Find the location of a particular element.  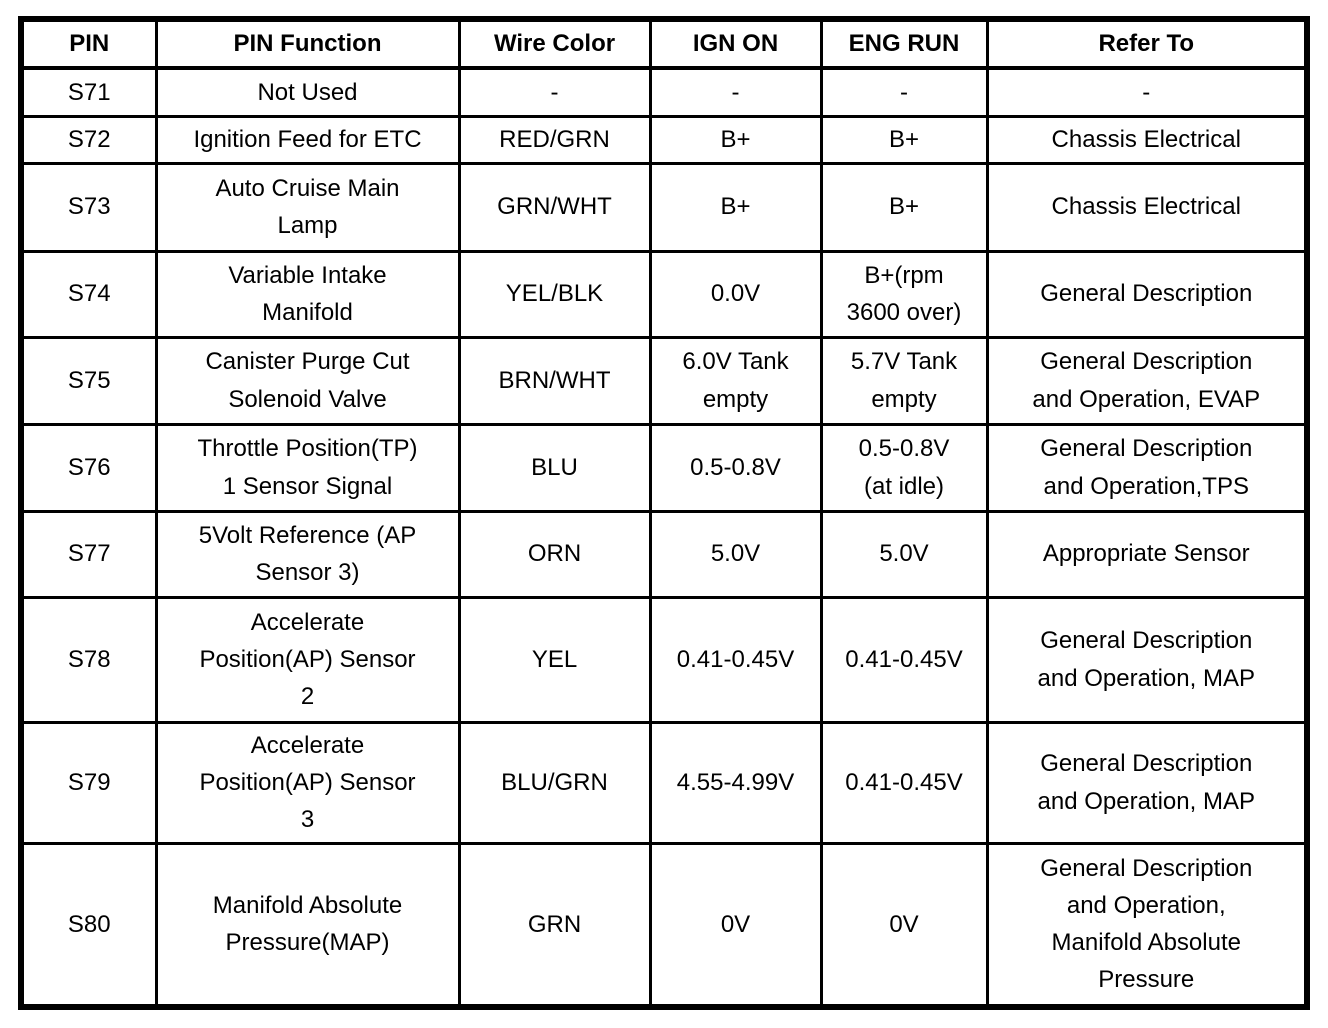

cell-pin: S75 is located at coordinates (88, 380).